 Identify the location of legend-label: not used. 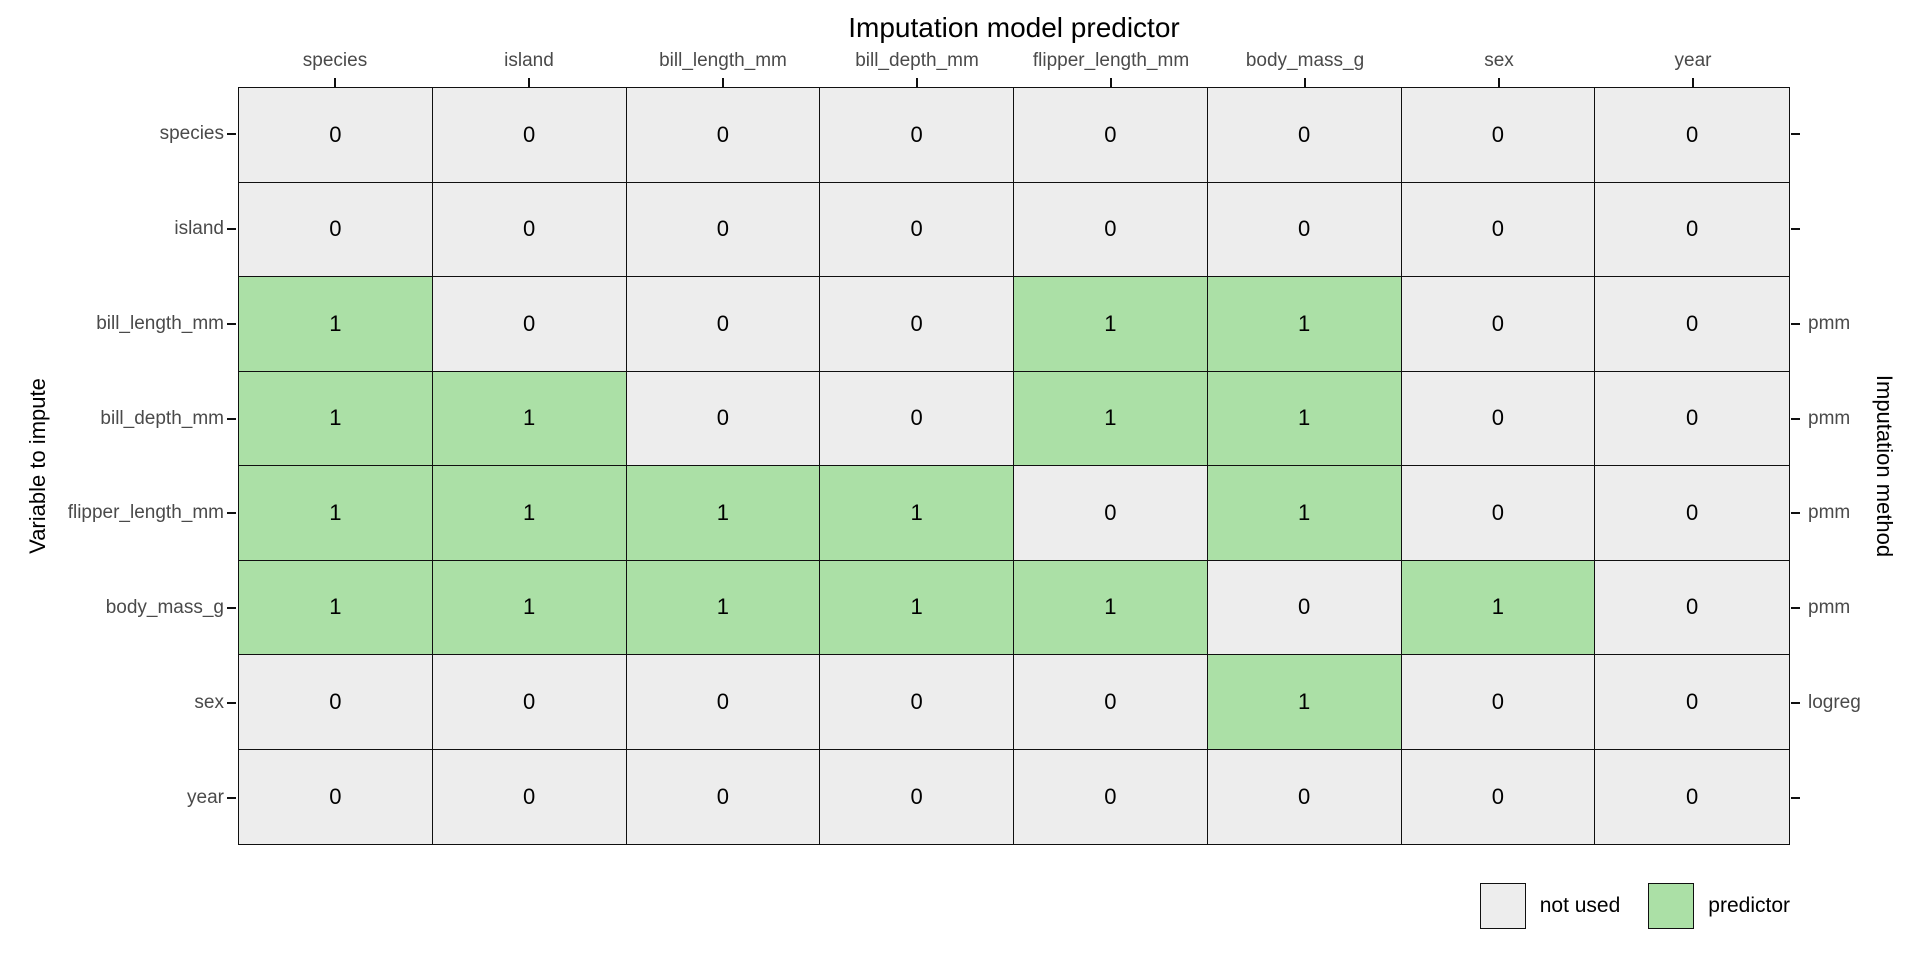
(1580, 905).